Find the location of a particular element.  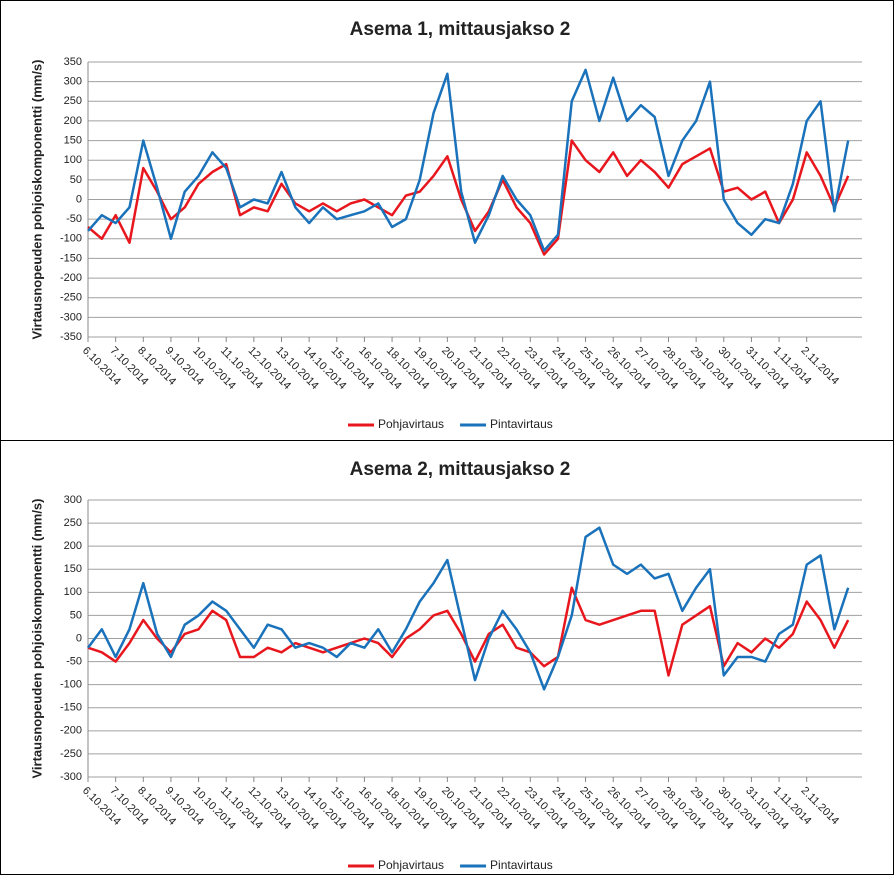

y-tick-label: 350 is located at coordinates (73, 62).